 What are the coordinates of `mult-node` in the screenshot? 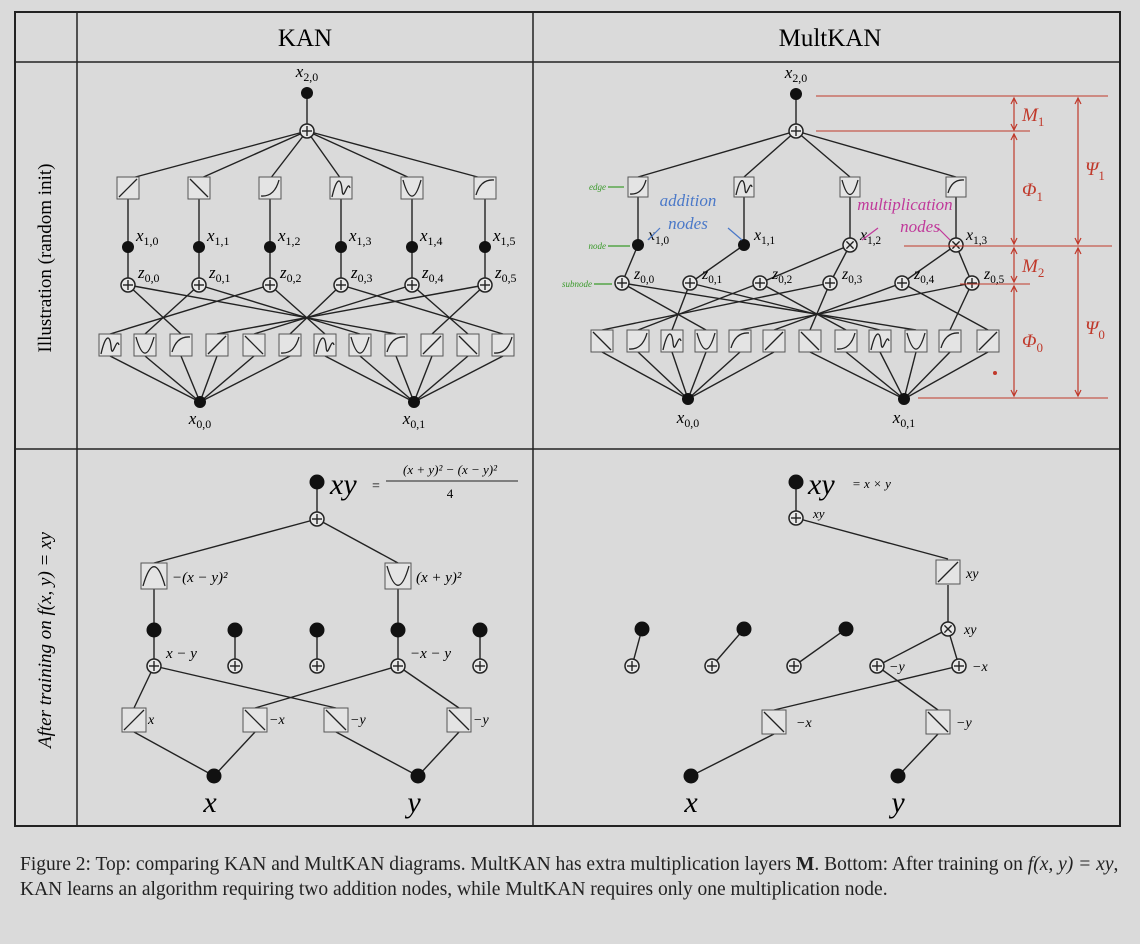 It's located at (956, 245).